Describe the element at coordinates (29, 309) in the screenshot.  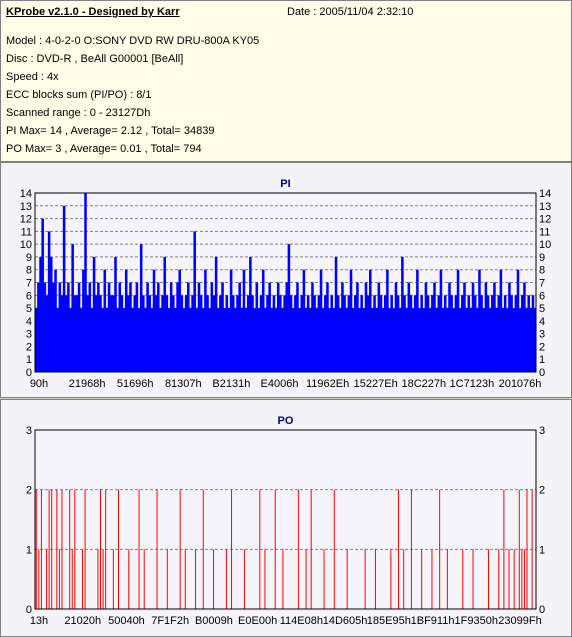
I see `pi-y-tick-left: 5` at that location.